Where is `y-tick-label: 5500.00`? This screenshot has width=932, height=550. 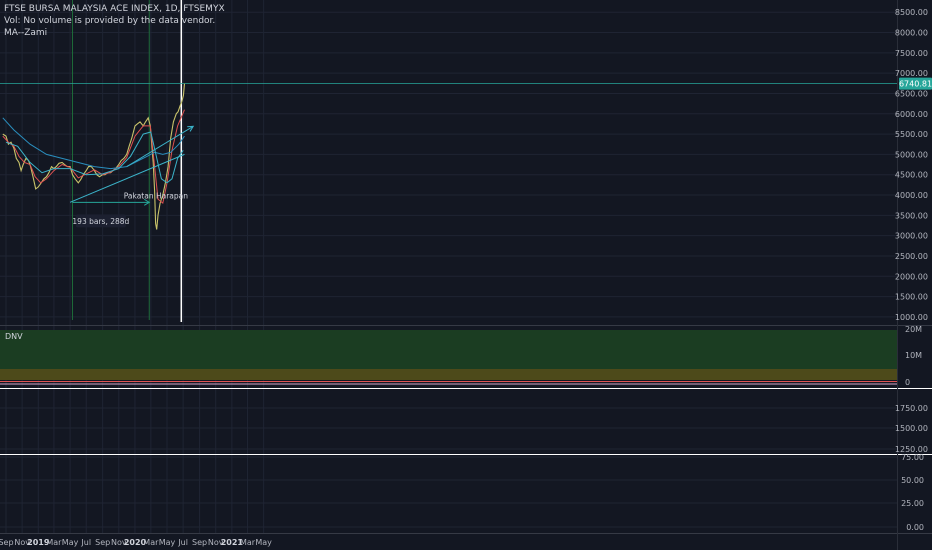 y-tick-label: 5500.00 is located at coordinates (911, 134).